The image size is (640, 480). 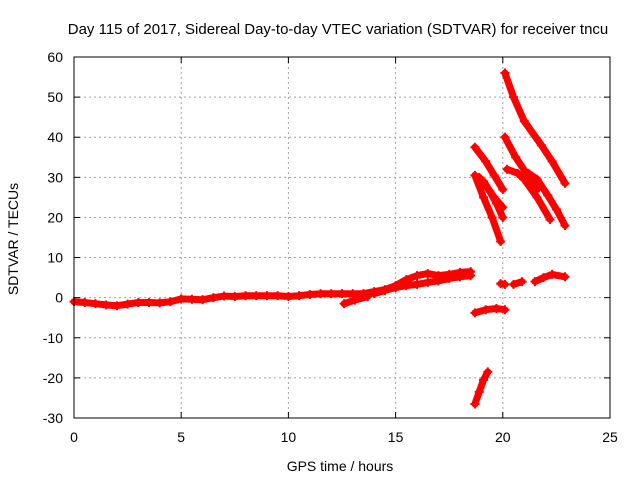 What do you see at coordinates (13, 239) in the screenshot?
I see `y-axis-label: SDTVAR / TECUs` at bounding box center [13, 239].